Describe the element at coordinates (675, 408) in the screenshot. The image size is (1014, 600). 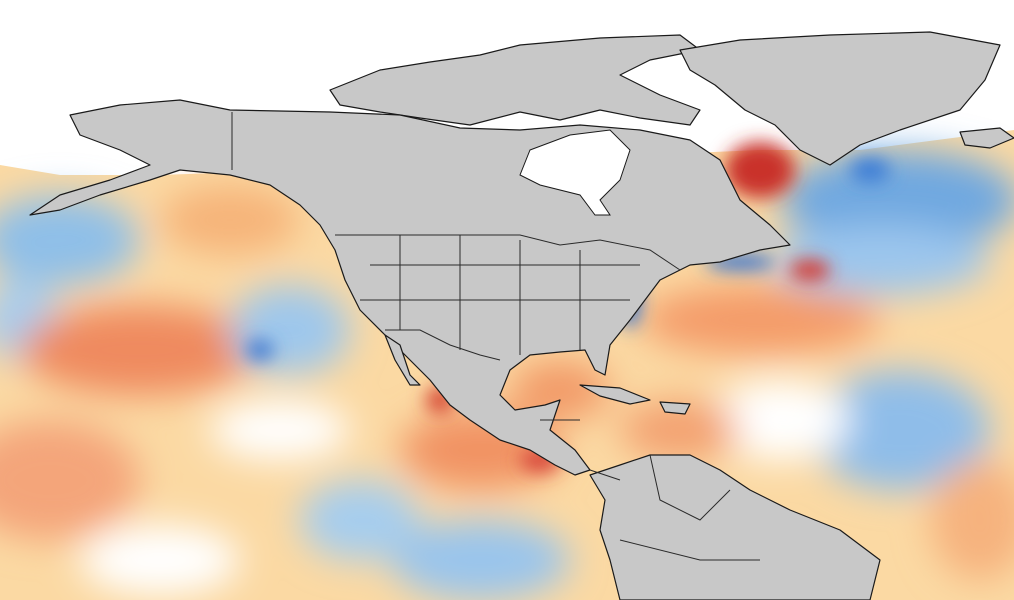
I see `hispaniola` at that location.